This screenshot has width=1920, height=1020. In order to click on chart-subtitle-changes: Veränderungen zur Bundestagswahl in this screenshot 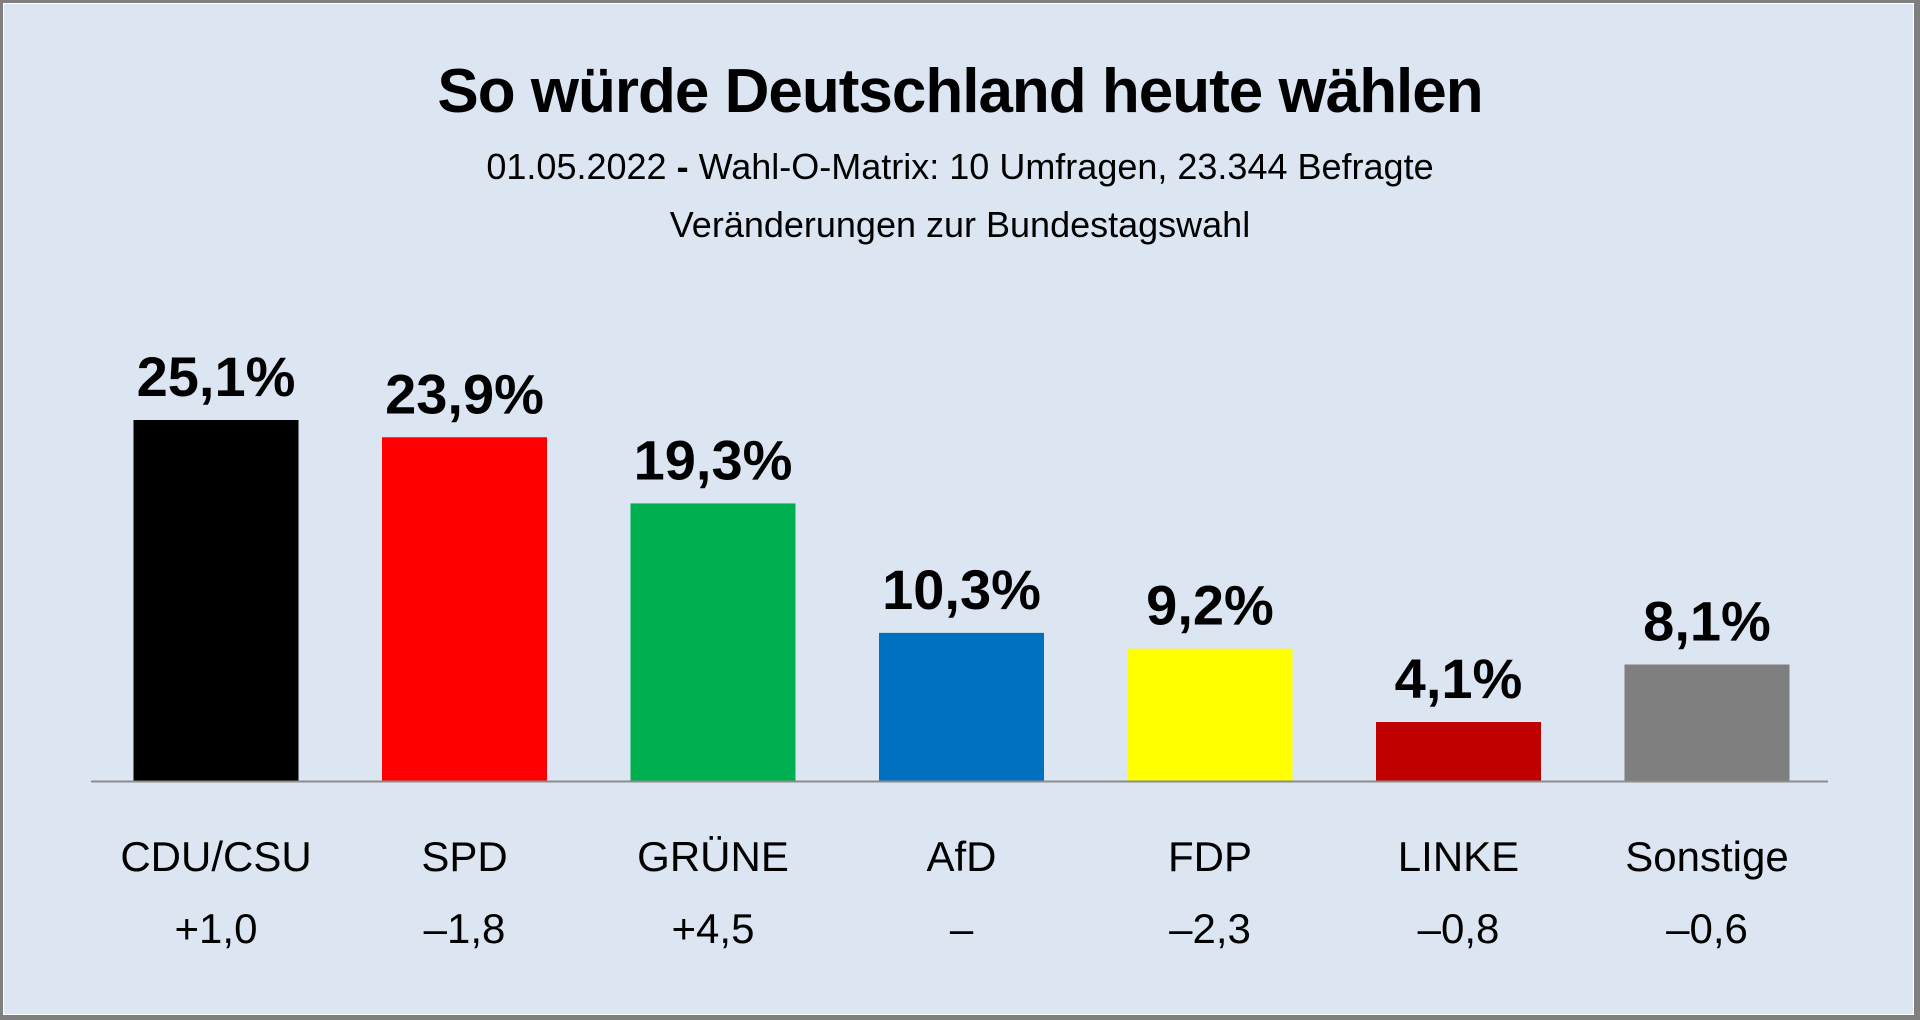, I will do `click(960, 224)`.